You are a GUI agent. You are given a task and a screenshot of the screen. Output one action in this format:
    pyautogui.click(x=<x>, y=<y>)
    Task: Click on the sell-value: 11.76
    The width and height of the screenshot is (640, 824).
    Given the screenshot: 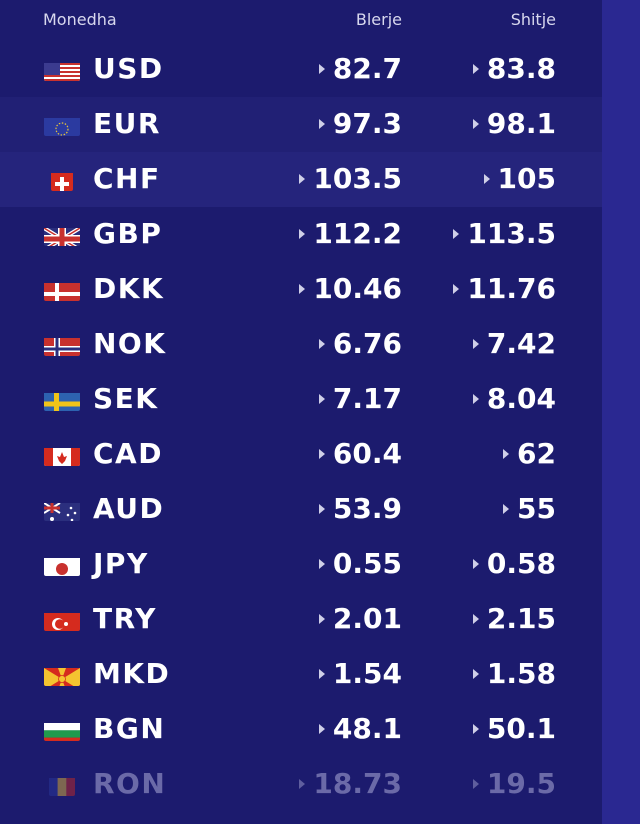 What is the action you would take?
    pyautogui.click(x=504, y=288)
    